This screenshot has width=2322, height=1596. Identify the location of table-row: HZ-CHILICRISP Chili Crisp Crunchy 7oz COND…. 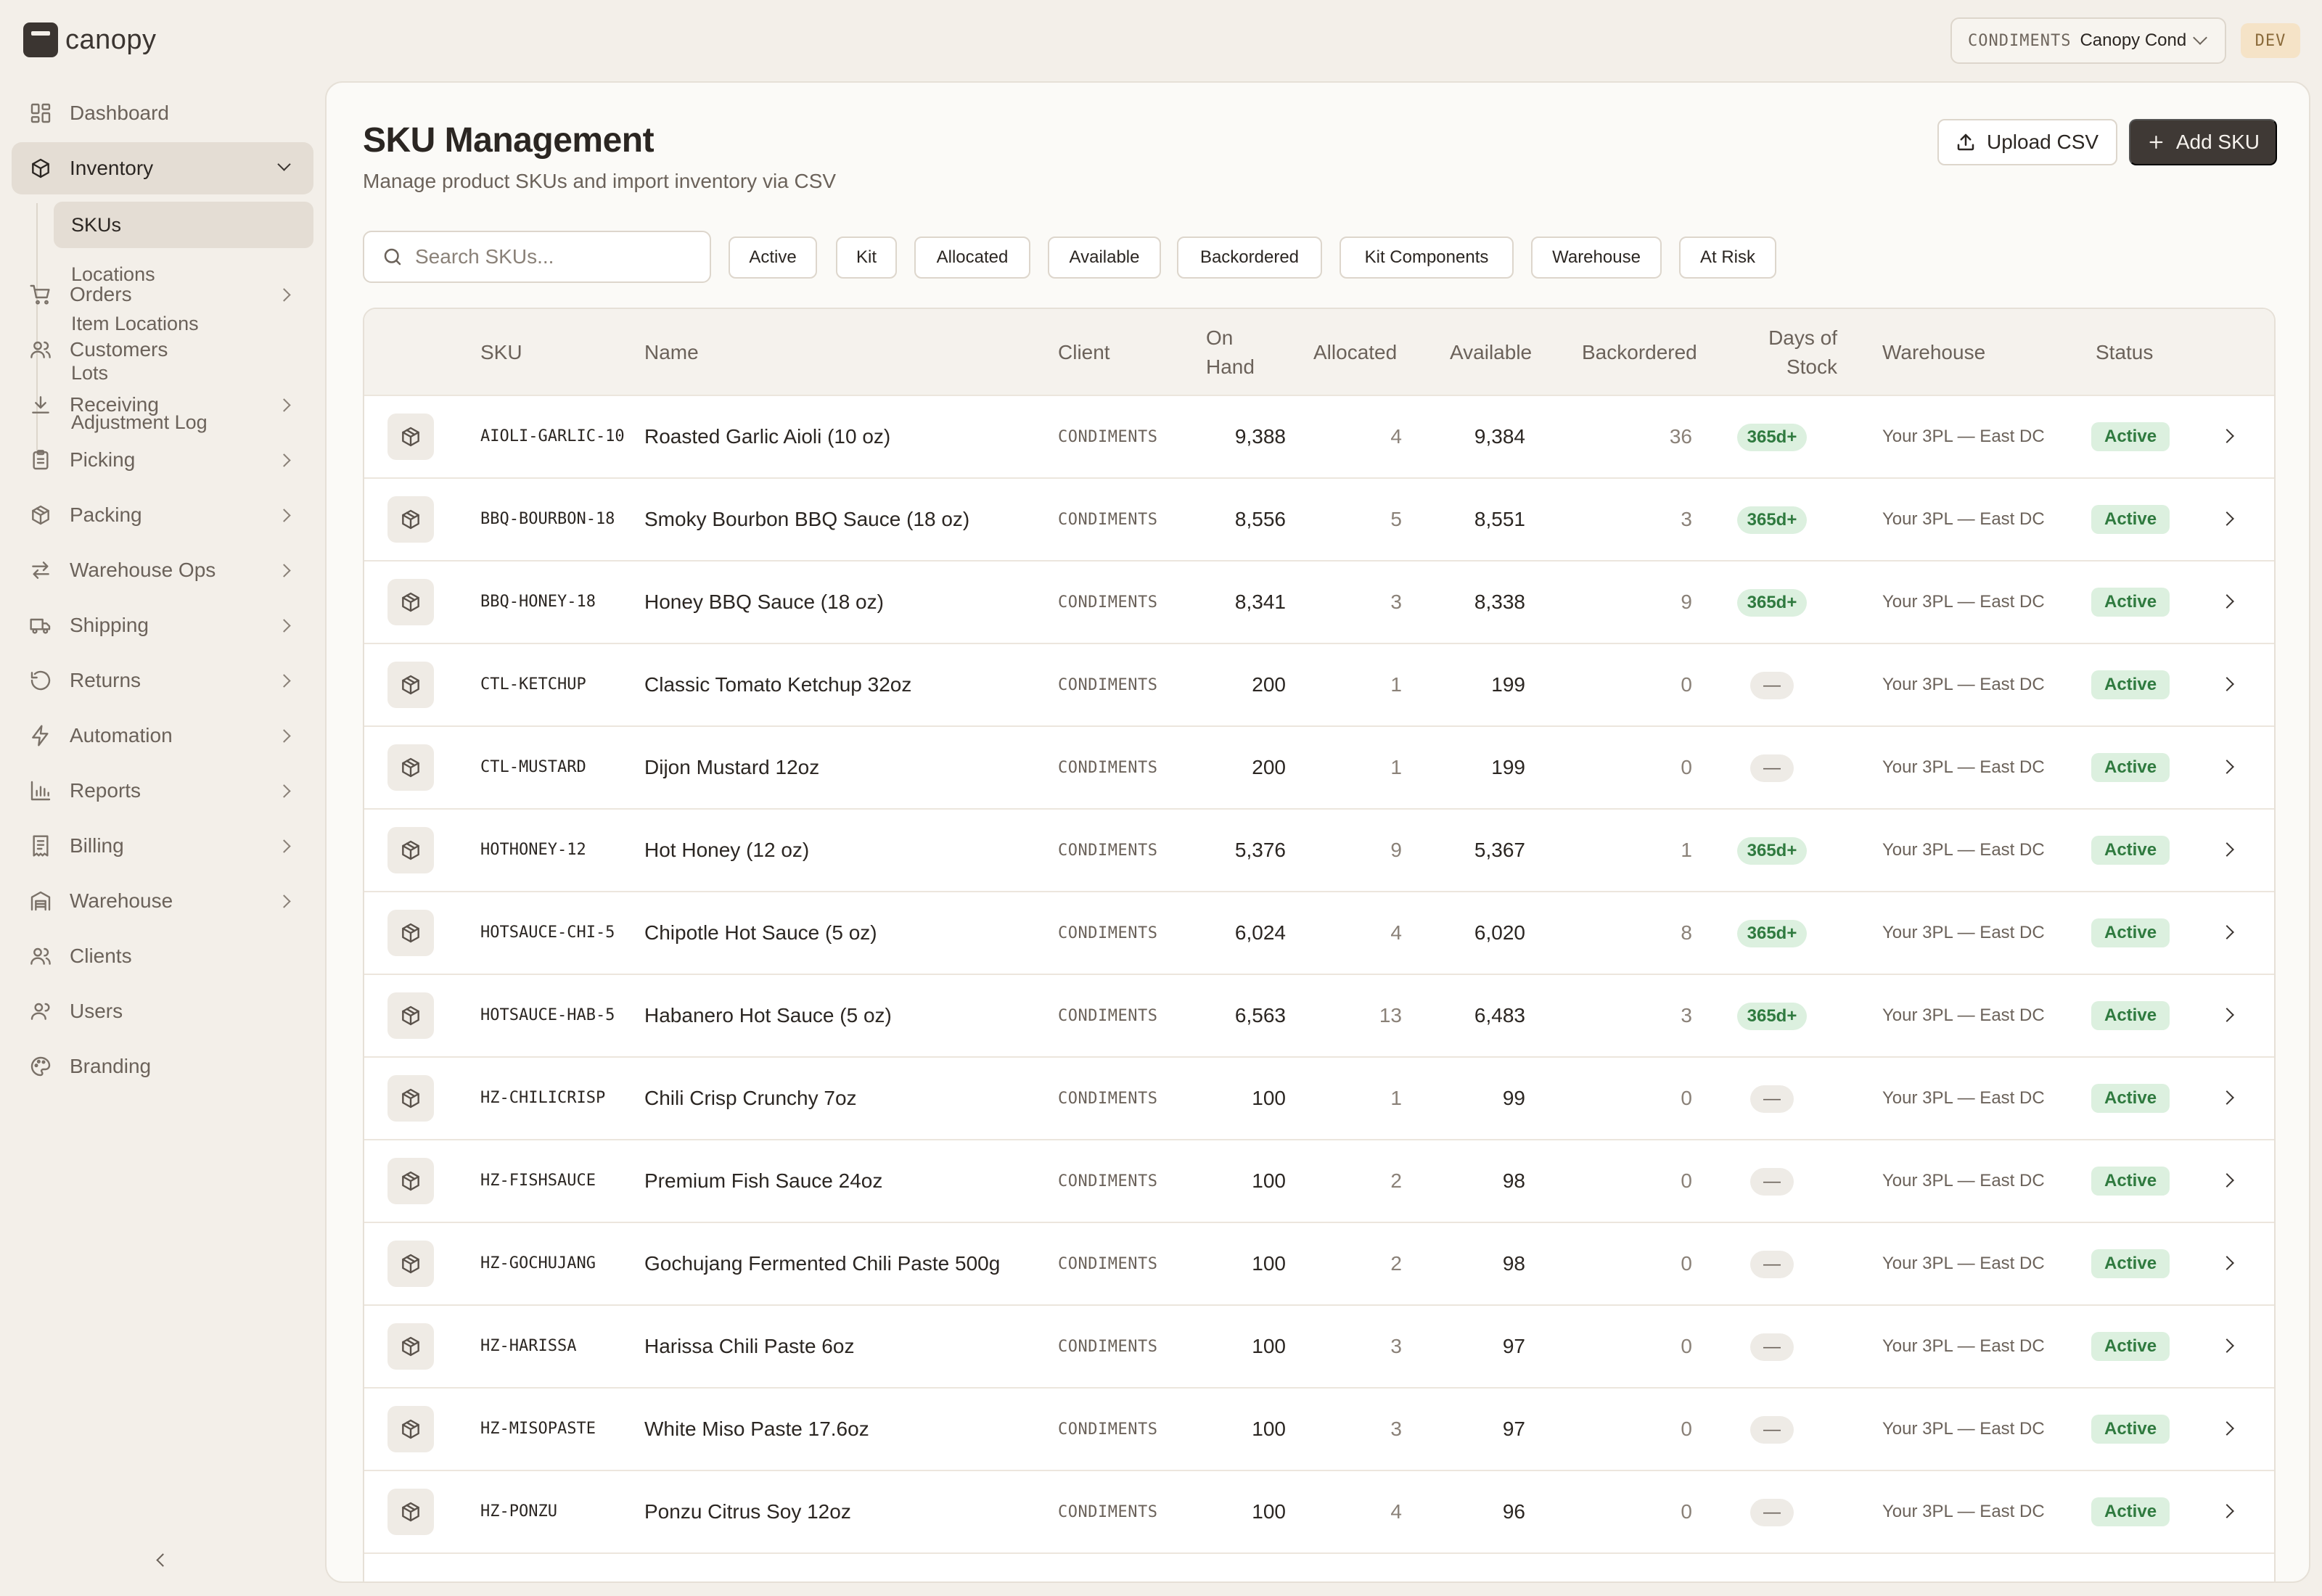
(1319, 1099).